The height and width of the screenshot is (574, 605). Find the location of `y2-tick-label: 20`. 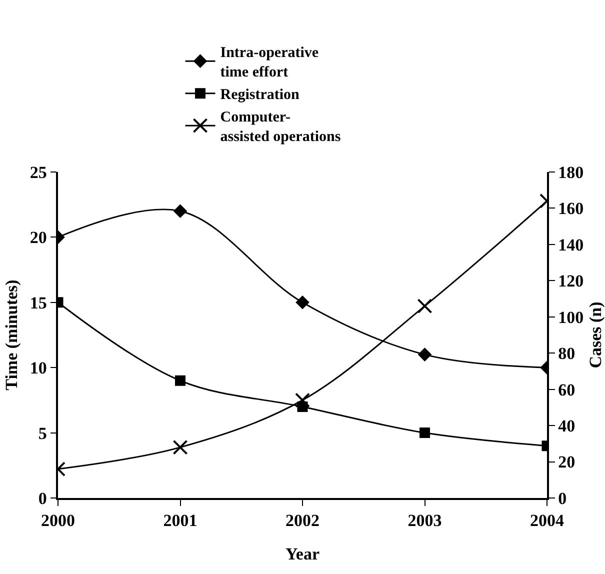

y2-tick-label: 20 is located at coordinates (567, 462).